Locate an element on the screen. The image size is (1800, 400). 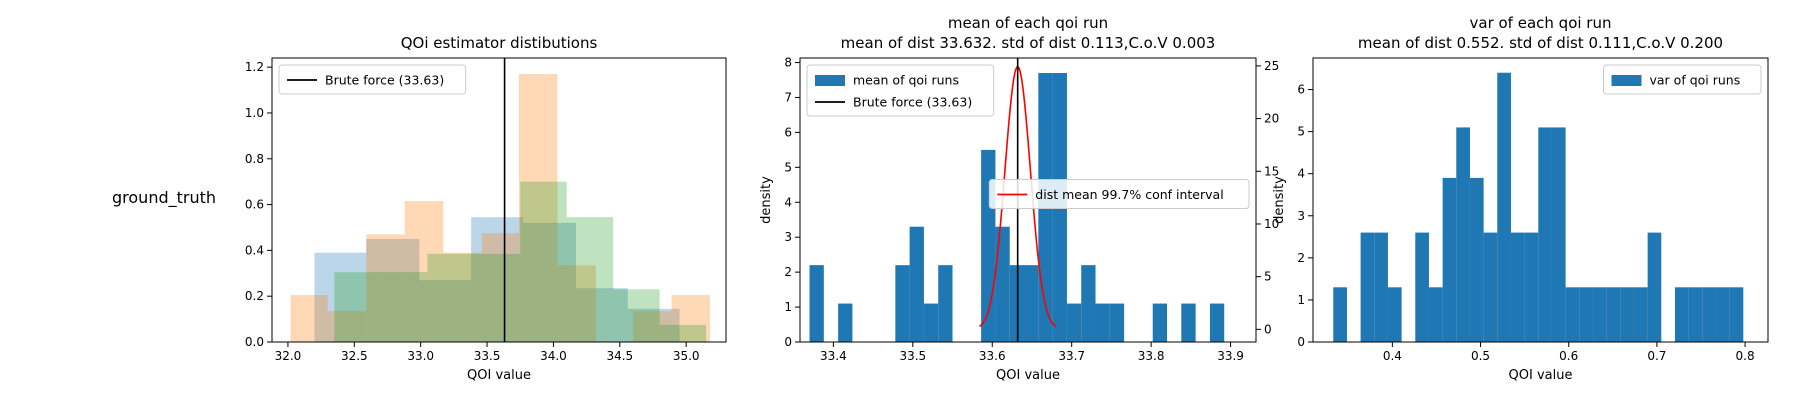
x-tick-label: 33.5 is located at coordinates (912, 356).